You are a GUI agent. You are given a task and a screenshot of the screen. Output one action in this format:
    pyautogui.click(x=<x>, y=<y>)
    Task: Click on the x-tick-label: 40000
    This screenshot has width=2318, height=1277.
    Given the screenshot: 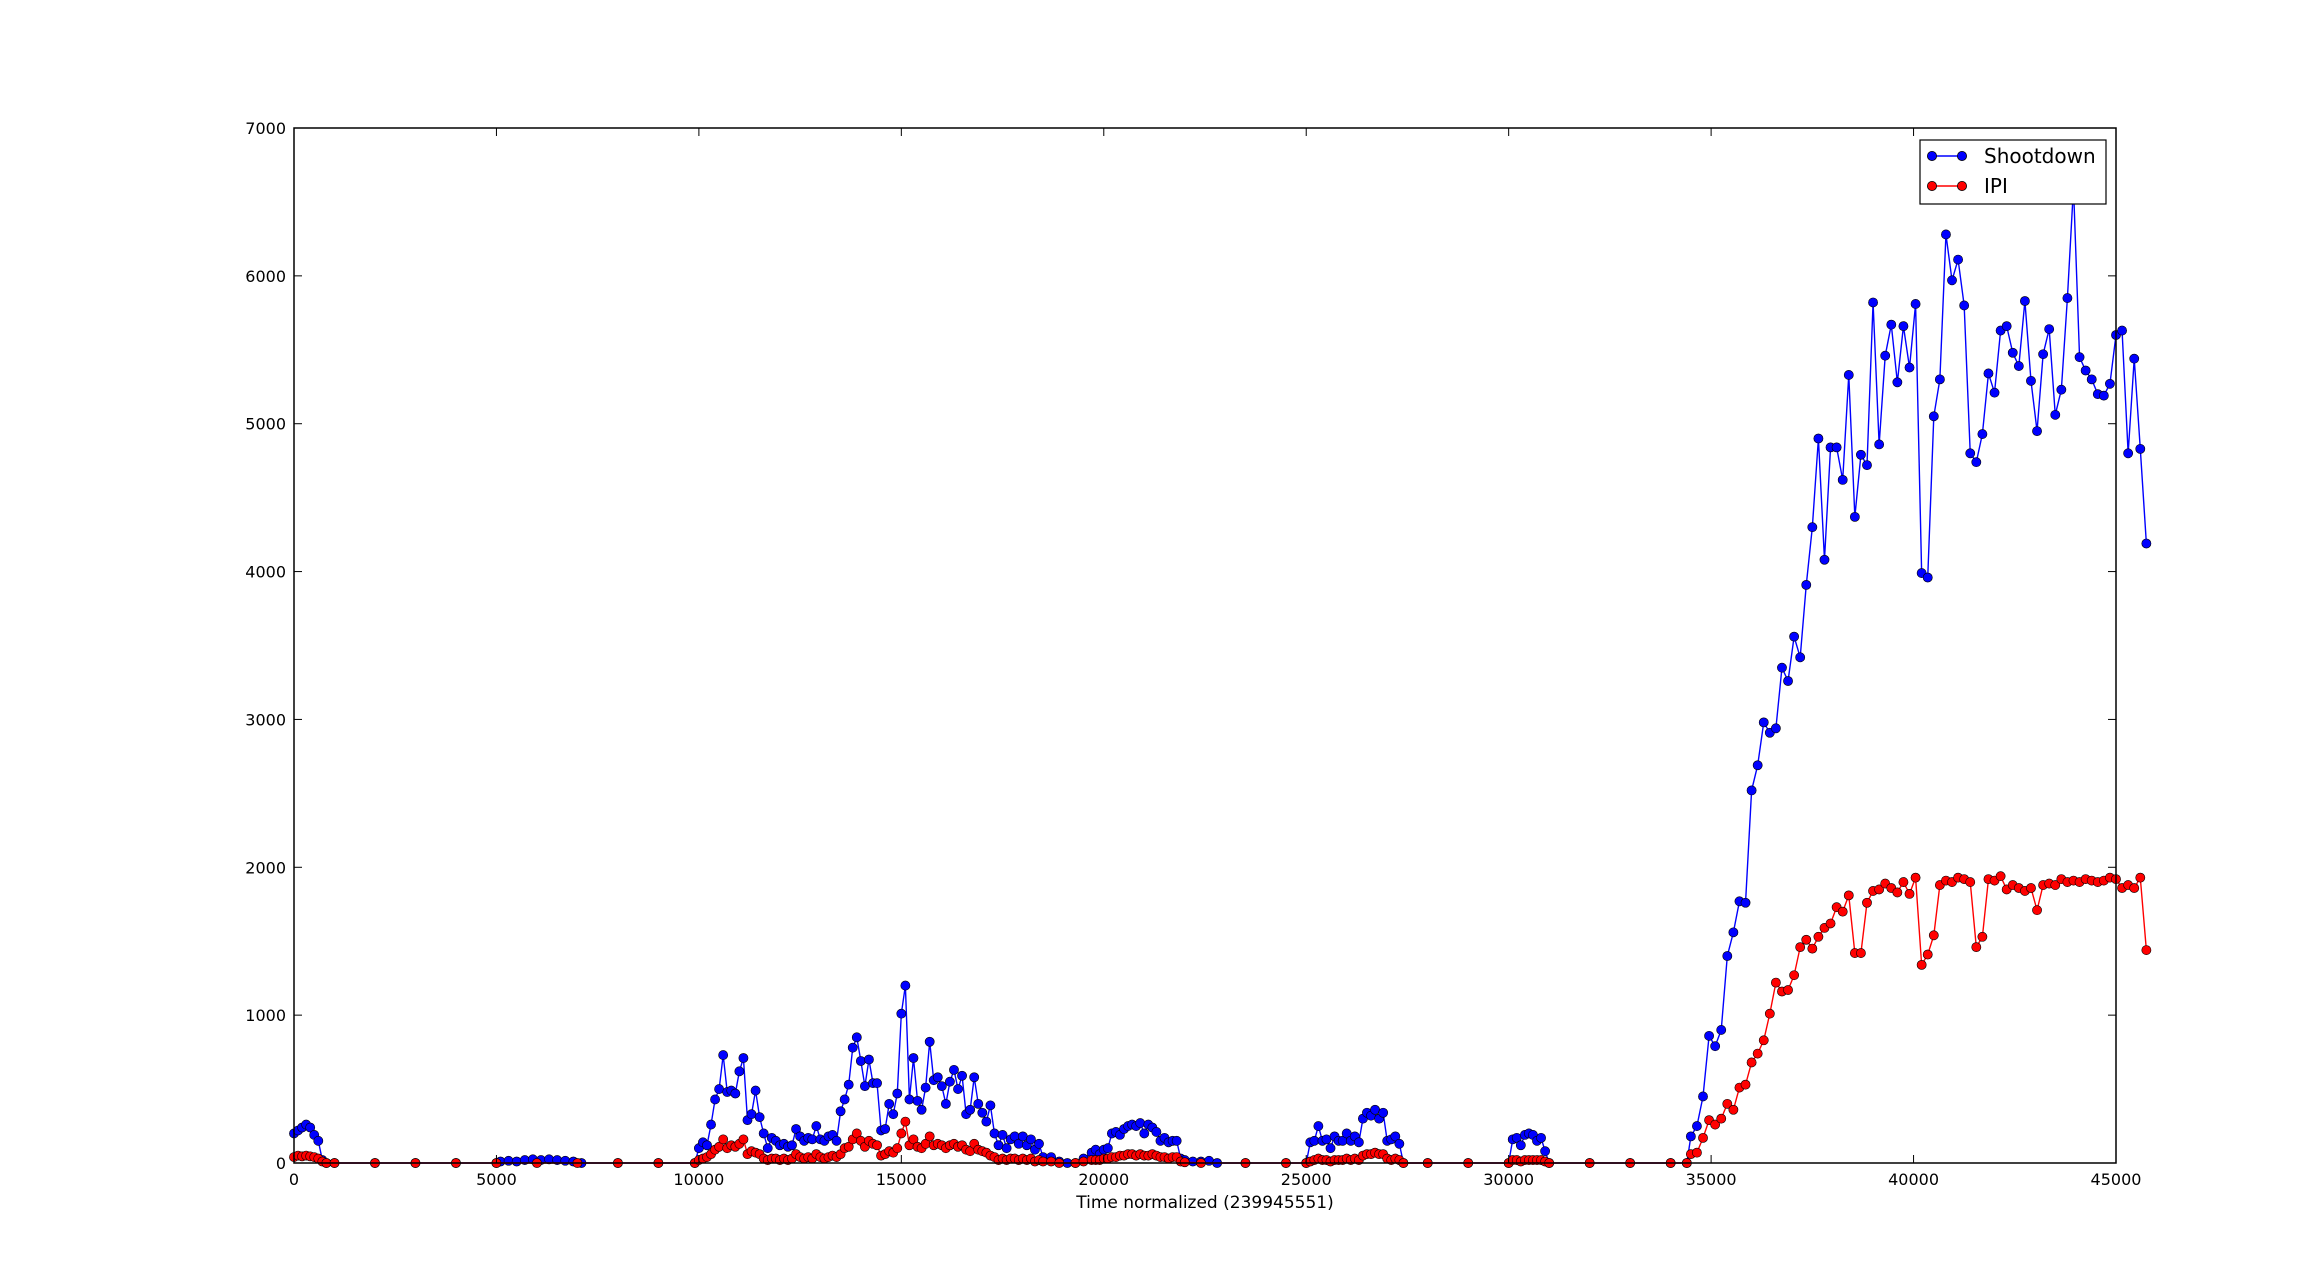 What is the action you would take?
    pyautogui.click(x=1913, y=1179)
    